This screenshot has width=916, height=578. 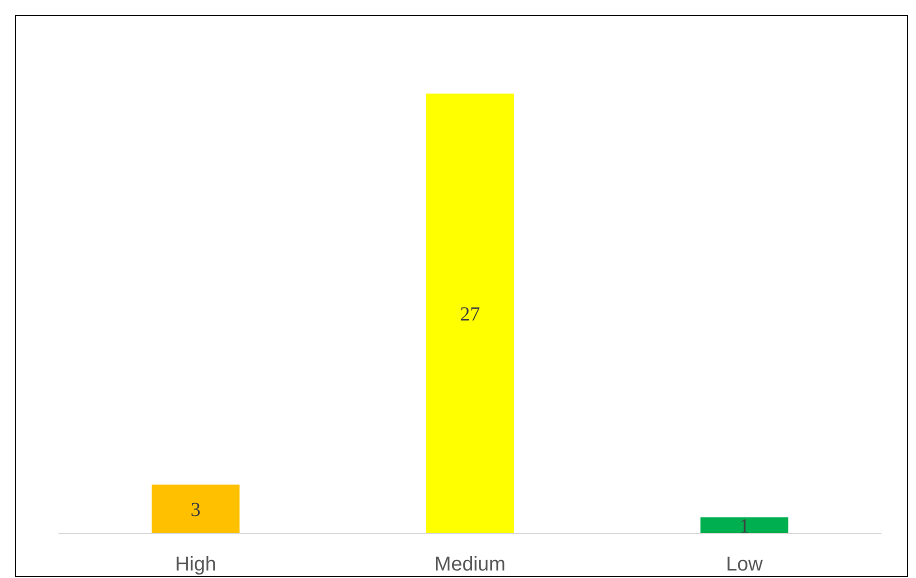 I want to click on data-label: 27, so click(x=470, y=315).